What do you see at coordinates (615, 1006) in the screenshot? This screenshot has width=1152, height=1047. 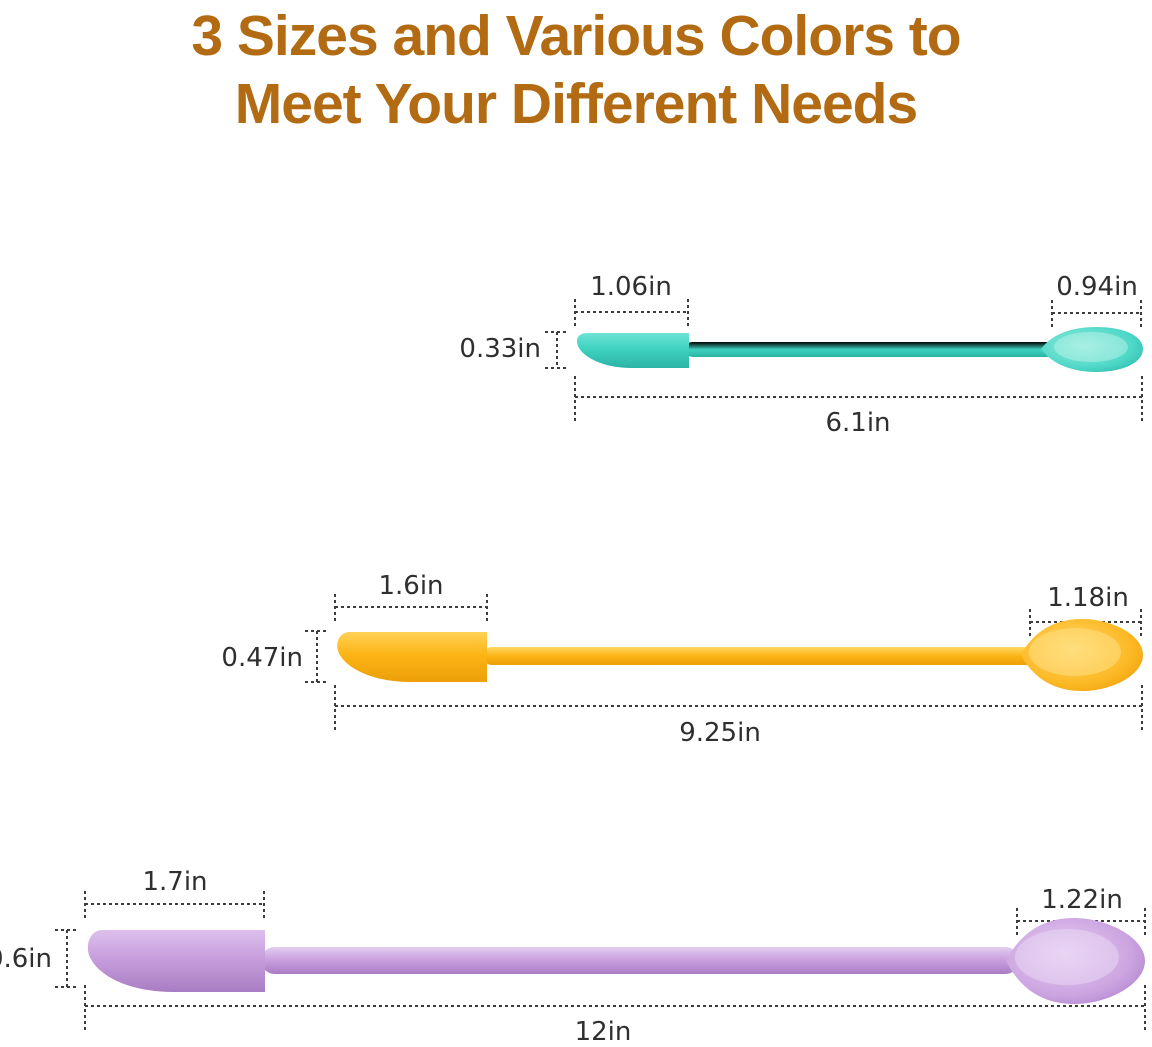 I see `large-length-line` at bounding box center [615, 1006].